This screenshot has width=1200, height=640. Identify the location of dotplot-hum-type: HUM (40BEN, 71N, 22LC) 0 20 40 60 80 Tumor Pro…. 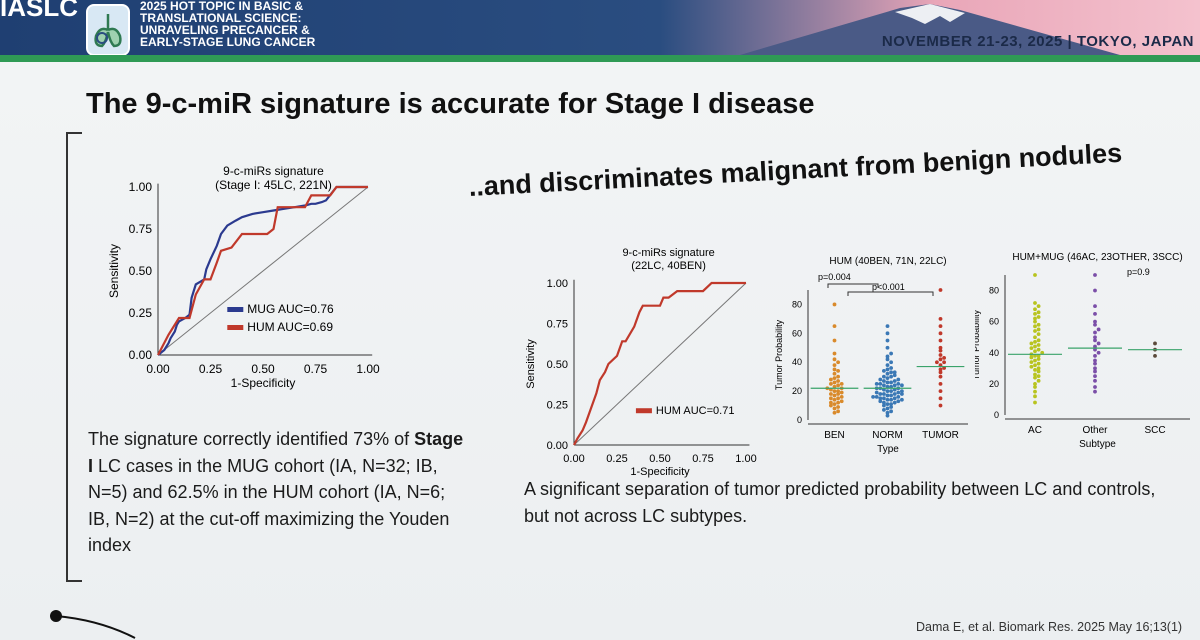
(871, 355).